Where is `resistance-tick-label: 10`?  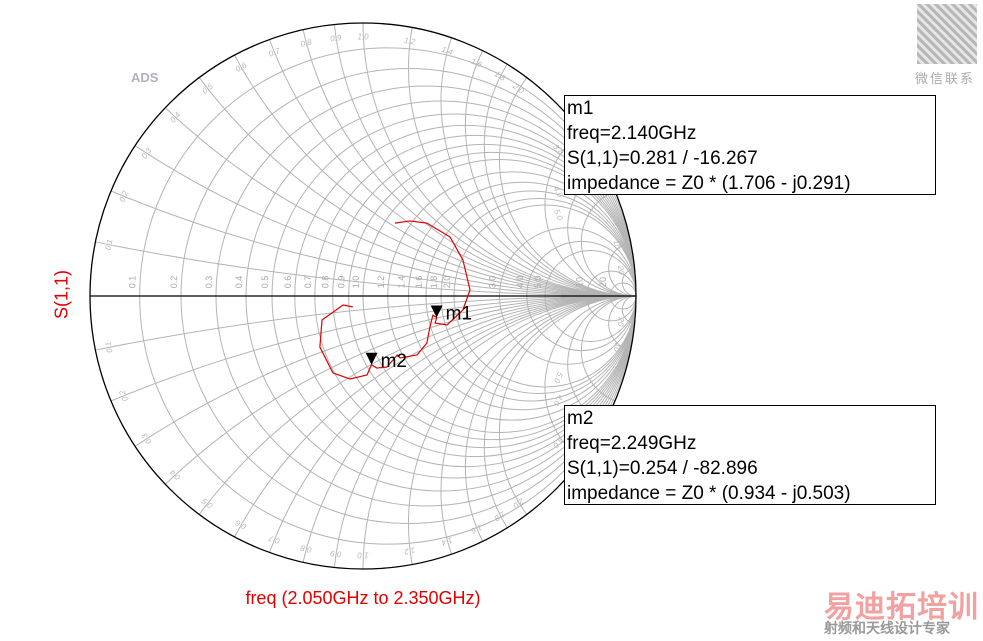
resistance-tick-label: 10 is located at coordinates (579, 282).